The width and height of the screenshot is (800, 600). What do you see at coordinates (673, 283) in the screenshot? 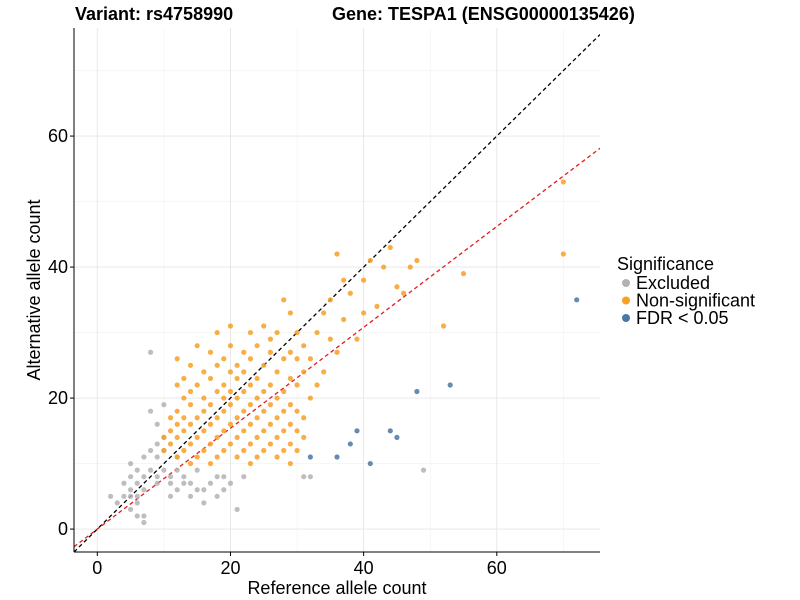
I see `legend-label: Excluded` at bounding box center [673, 283].